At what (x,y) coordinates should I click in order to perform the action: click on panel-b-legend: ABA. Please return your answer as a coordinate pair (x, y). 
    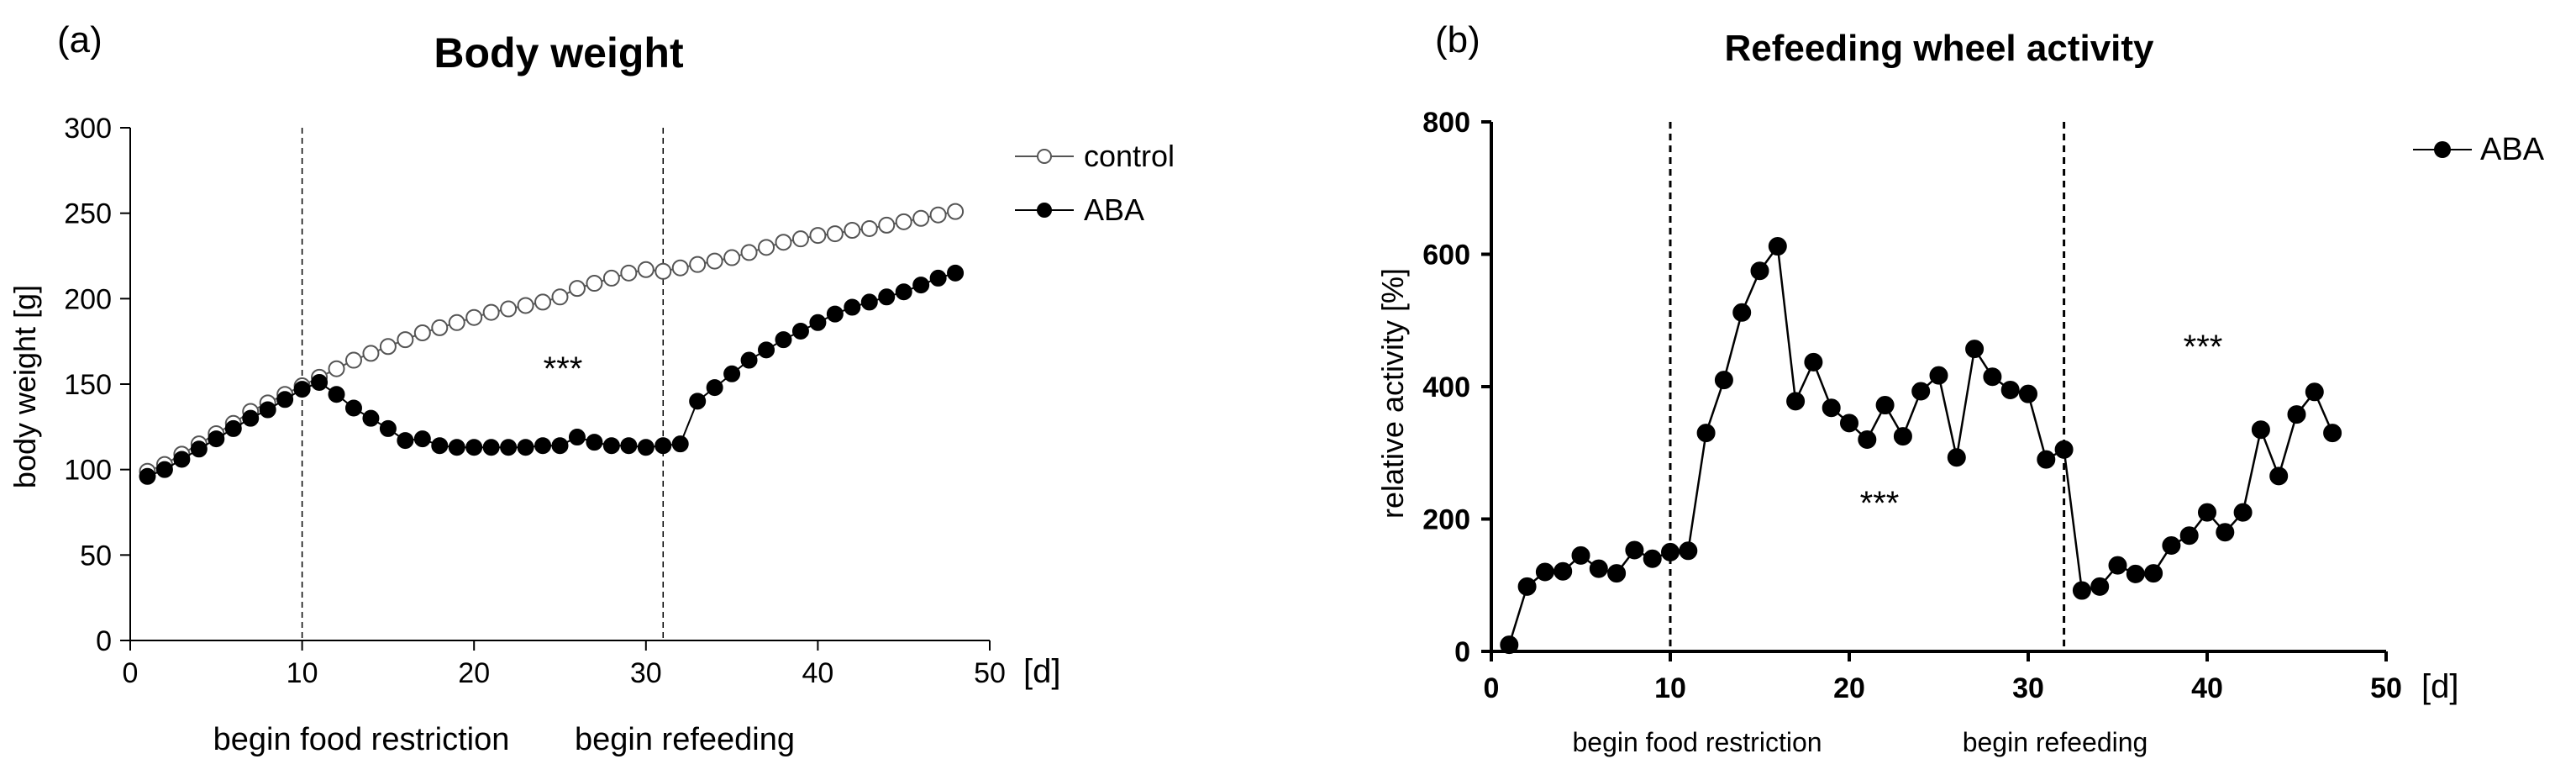
    Looking at the image, I should click on (2479, 149).